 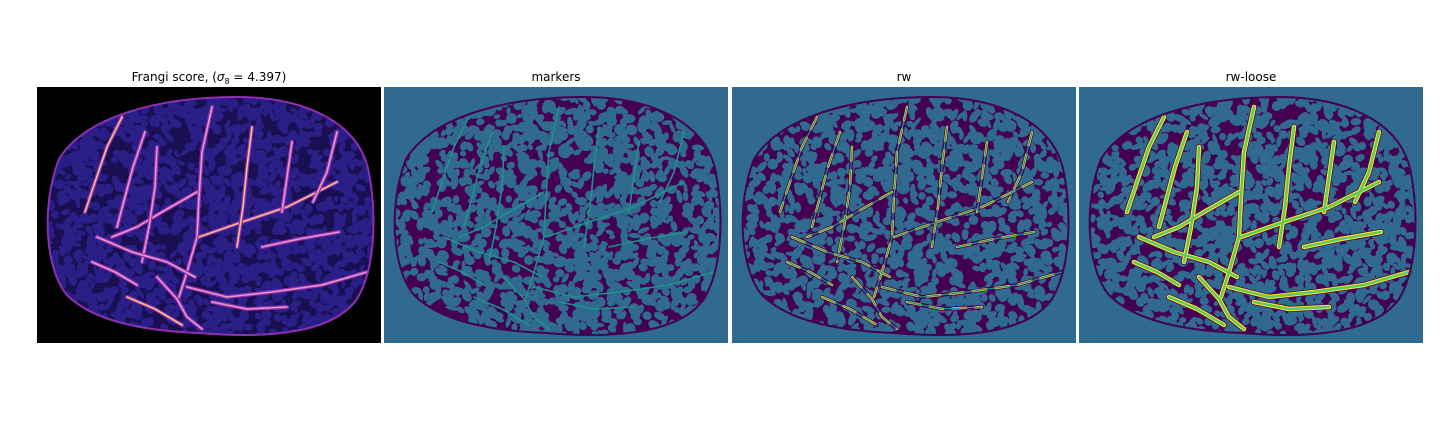 I want to click on markers-image, so click(x=556, y=215).